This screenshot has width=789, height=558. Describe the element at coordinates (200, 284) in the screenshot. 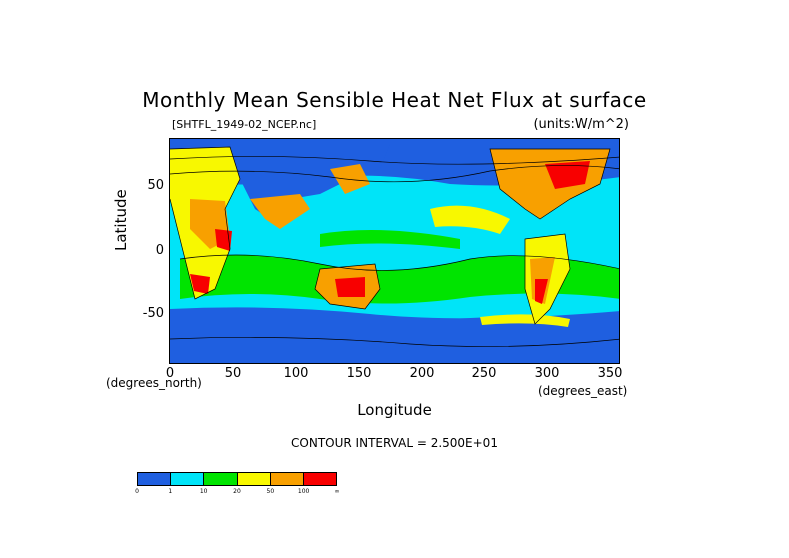

I see `south-africa-hotspot` at that location.